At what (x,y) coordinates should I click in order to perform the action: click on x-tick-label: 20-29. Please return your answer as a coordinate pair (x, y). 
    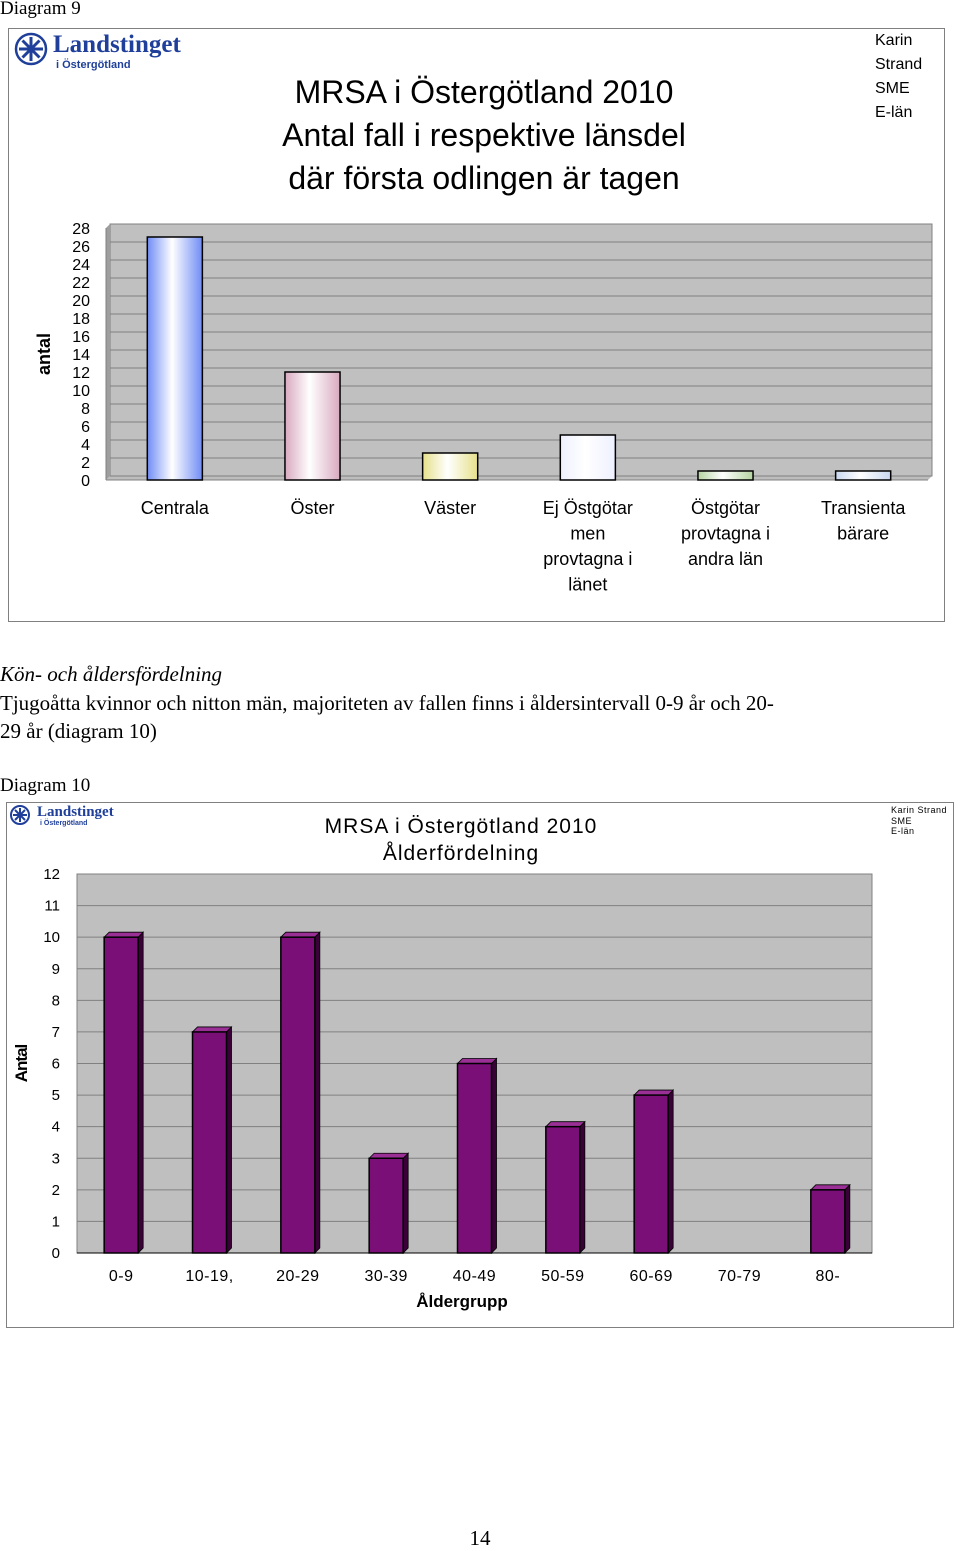
    Looking at the image, I should click on (297, 1276).